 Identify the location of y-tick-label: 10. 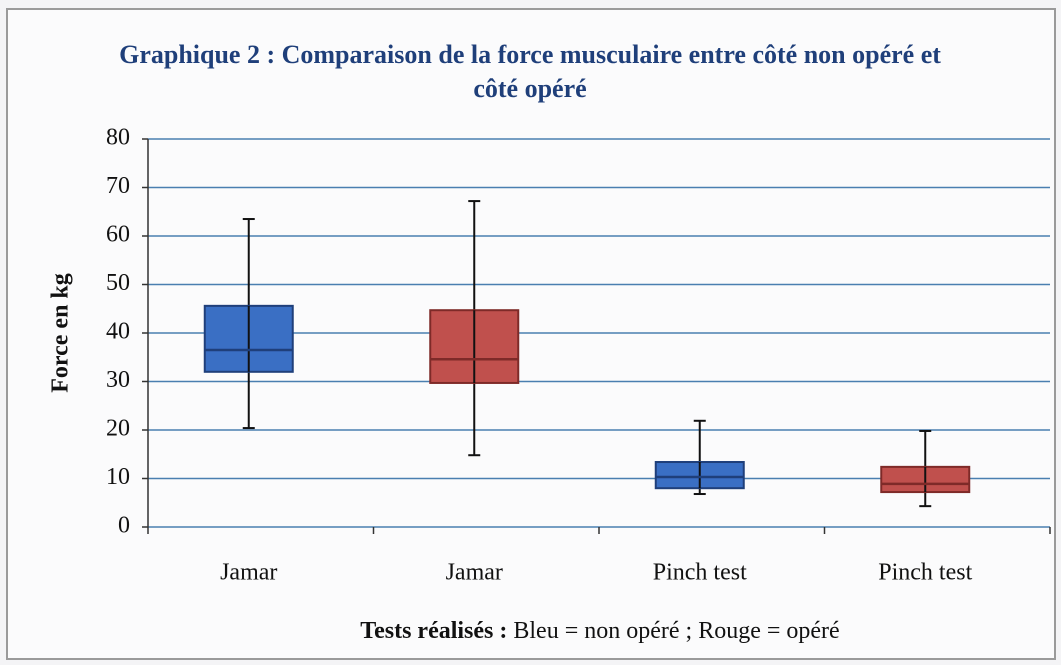
(118, 477).